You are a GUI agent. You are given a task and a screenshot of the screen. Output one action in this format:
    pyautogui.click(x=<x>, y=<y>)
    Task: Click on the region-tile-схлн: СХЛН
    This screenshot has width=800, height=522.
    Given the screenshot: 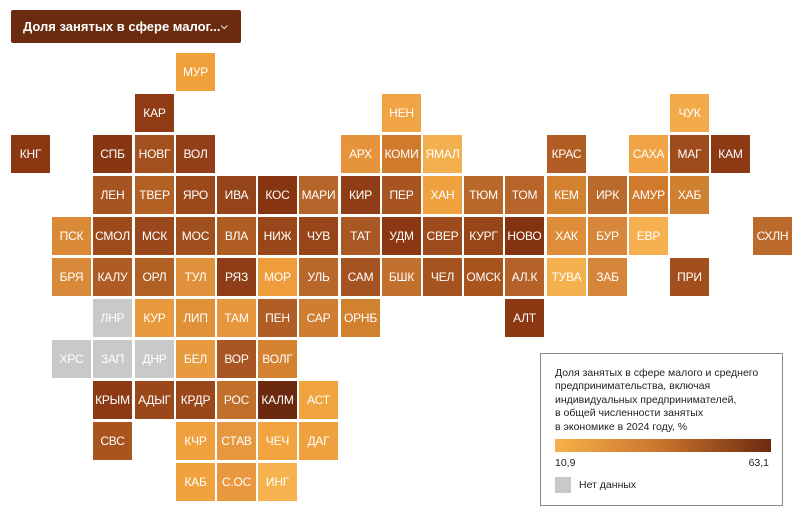 What is the action you would take?
    pyautogui.click(x=772, y=236)
    